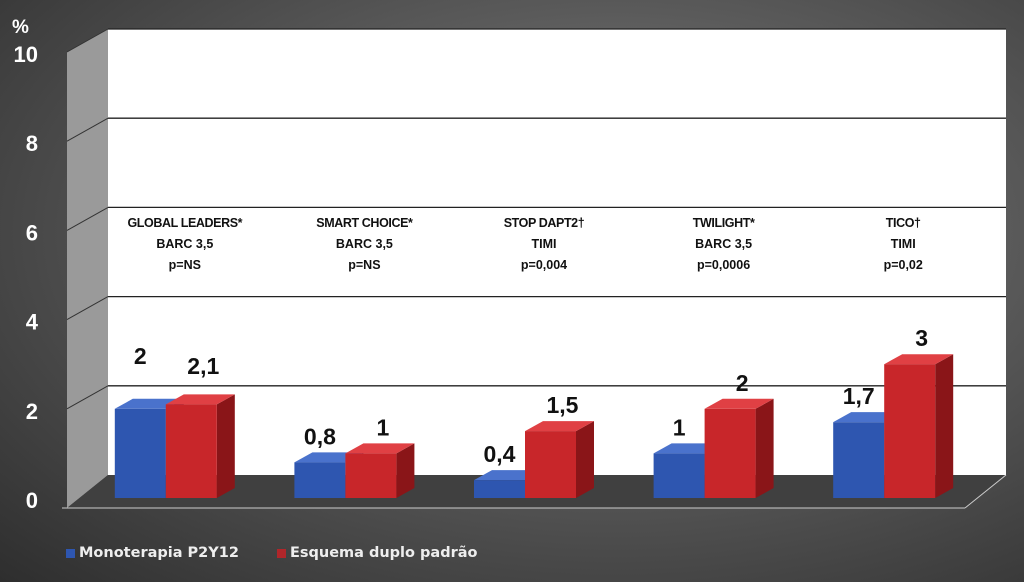 This screenshot has width=1024, height=582. I want to click on data-label: 1,7, so click(859, 396).